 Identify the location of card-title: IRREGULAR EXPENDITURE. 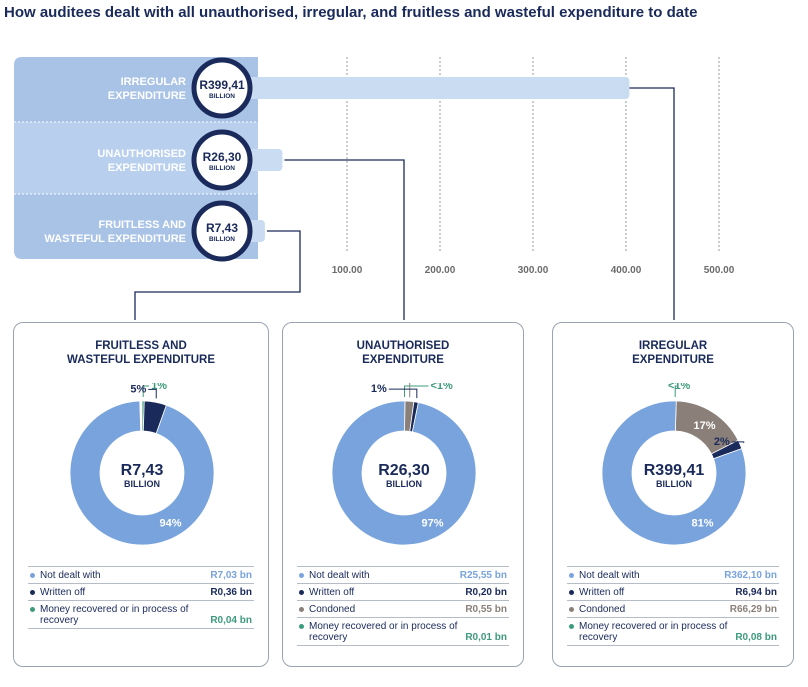
(673, 353).